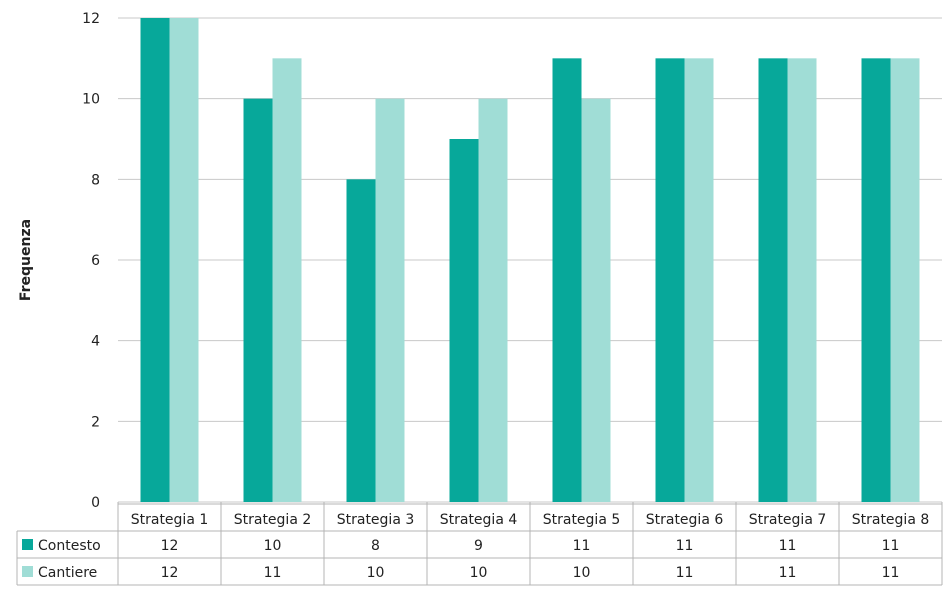 This screenshot has height=591, width=946. I want to click on y-tick-label: 4, so click(95, 342).